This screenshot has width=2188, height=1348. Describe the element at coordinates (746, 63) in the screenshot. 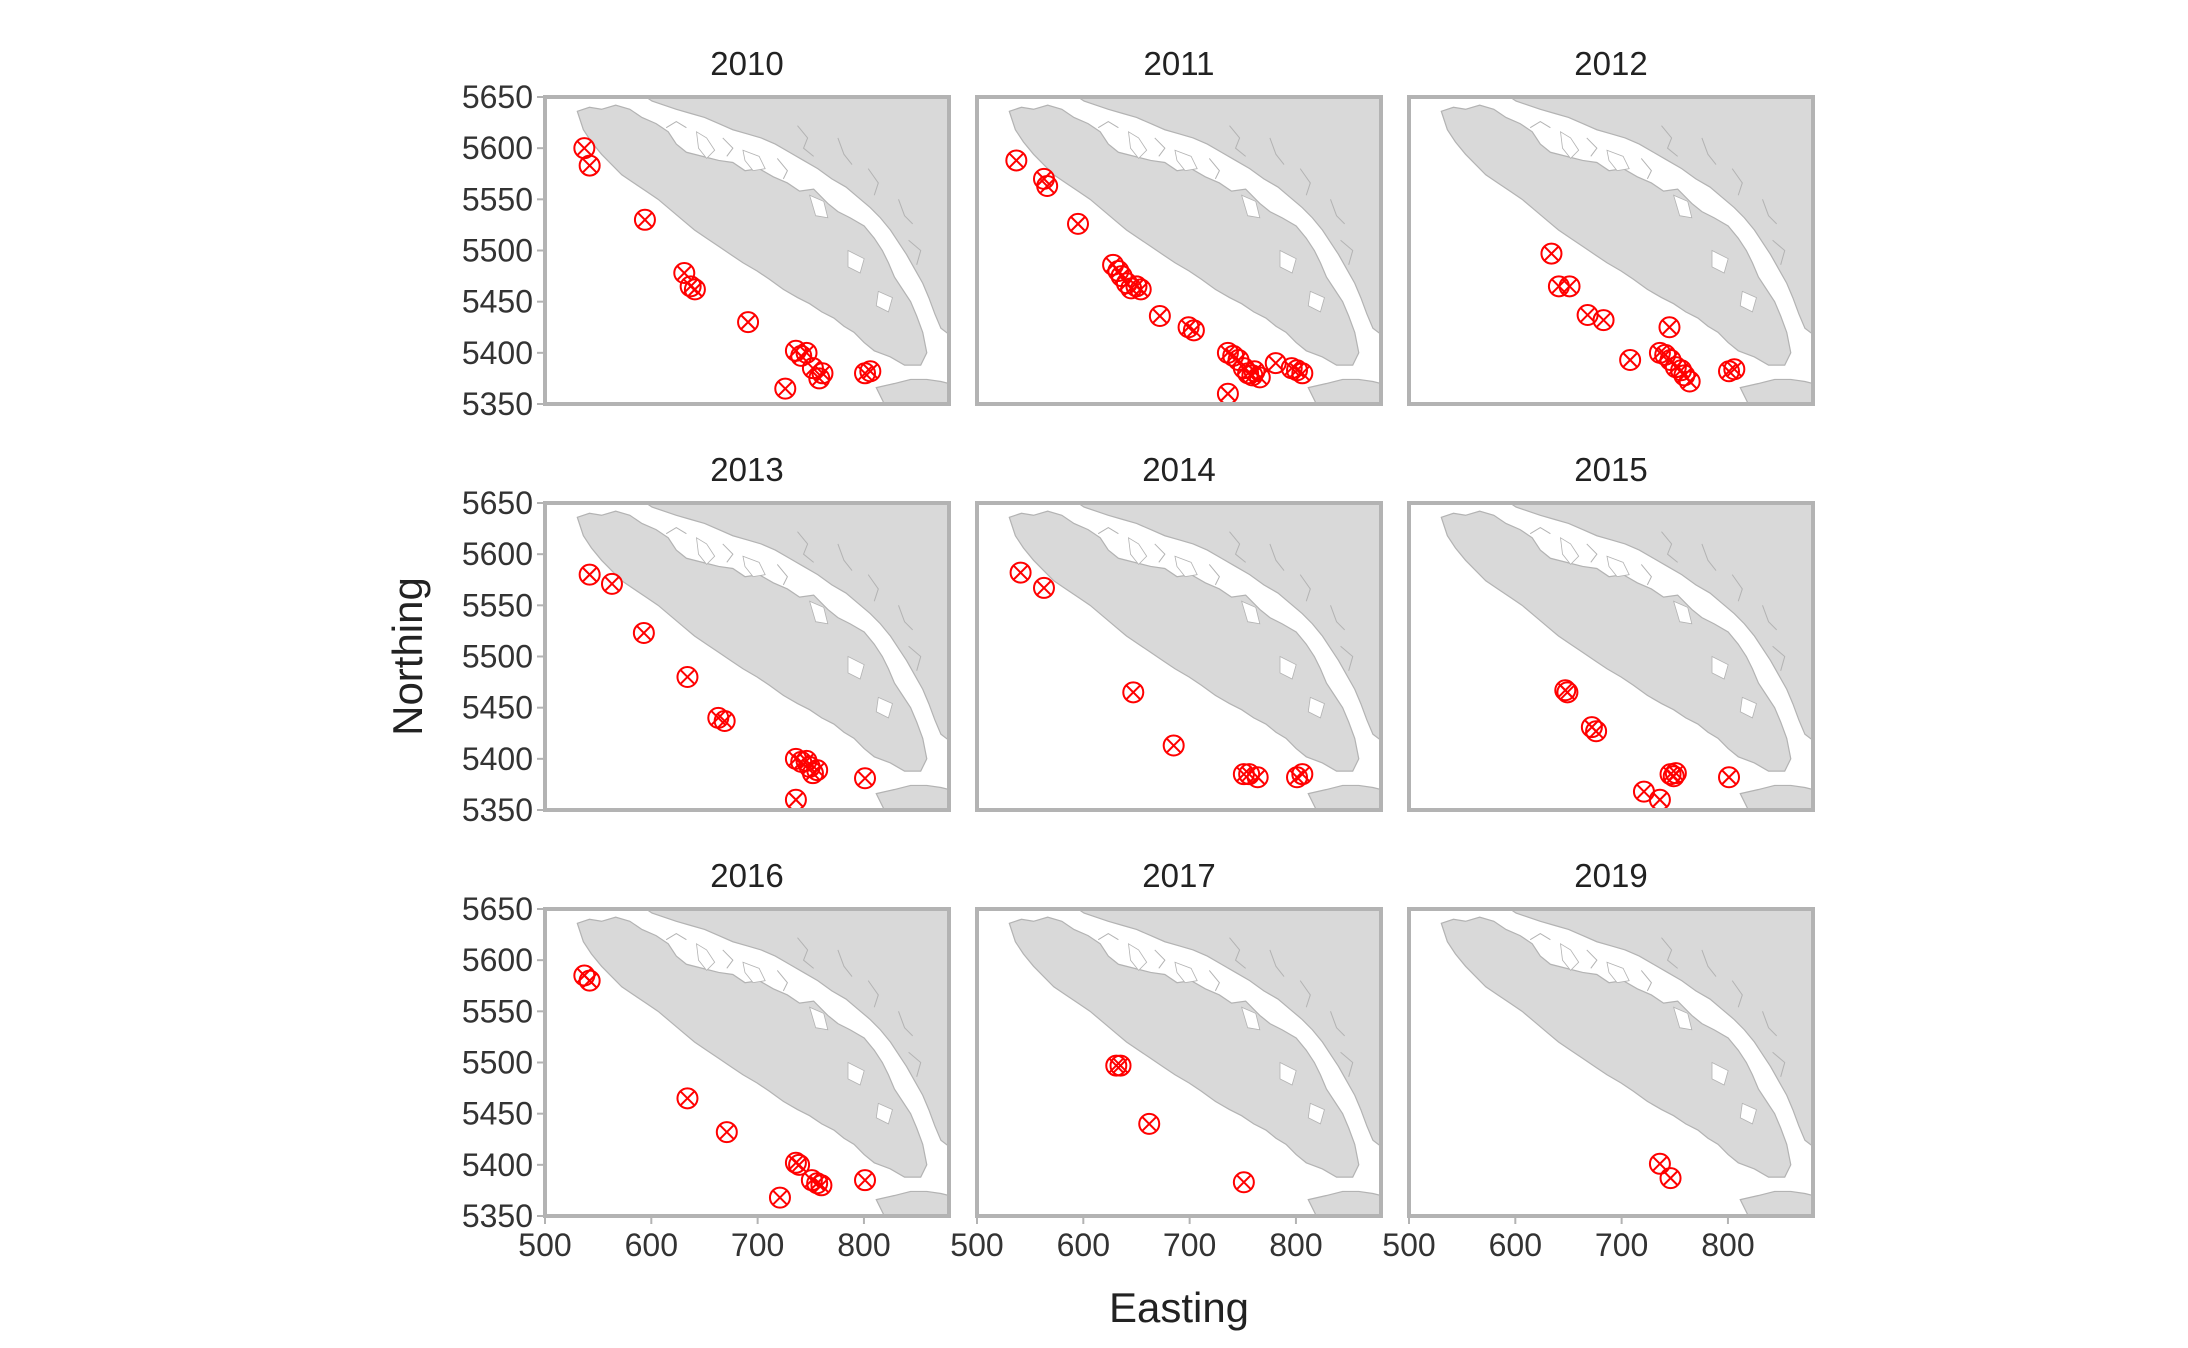

I see `panel-title: 2010` at that location.